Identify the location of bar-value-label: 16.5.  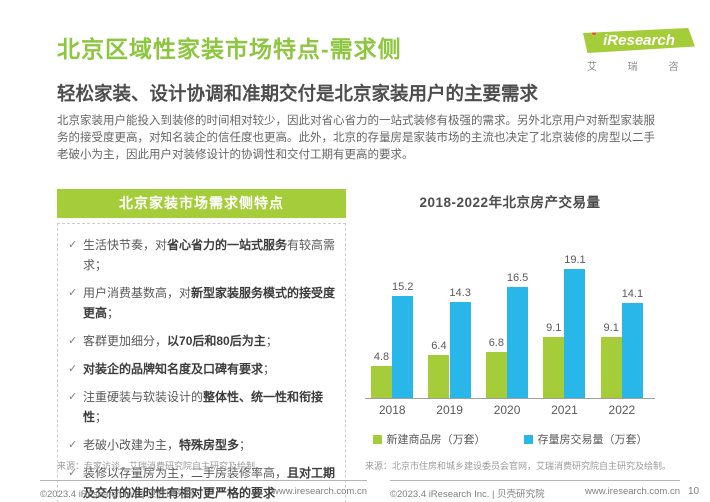
(517, 277).